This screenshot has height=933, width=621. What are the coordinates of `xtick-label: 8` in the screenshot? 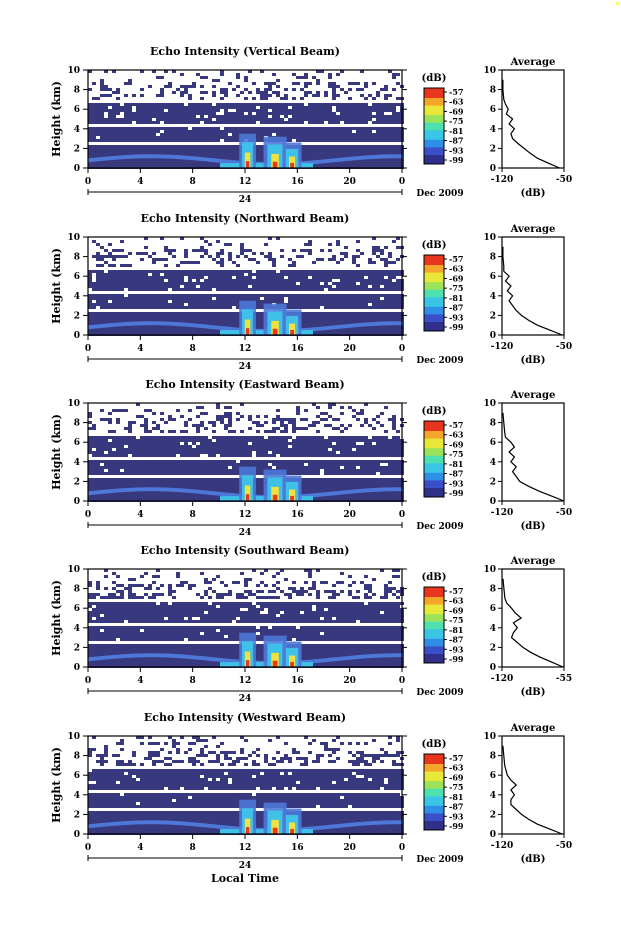 It's located at (193, 349).